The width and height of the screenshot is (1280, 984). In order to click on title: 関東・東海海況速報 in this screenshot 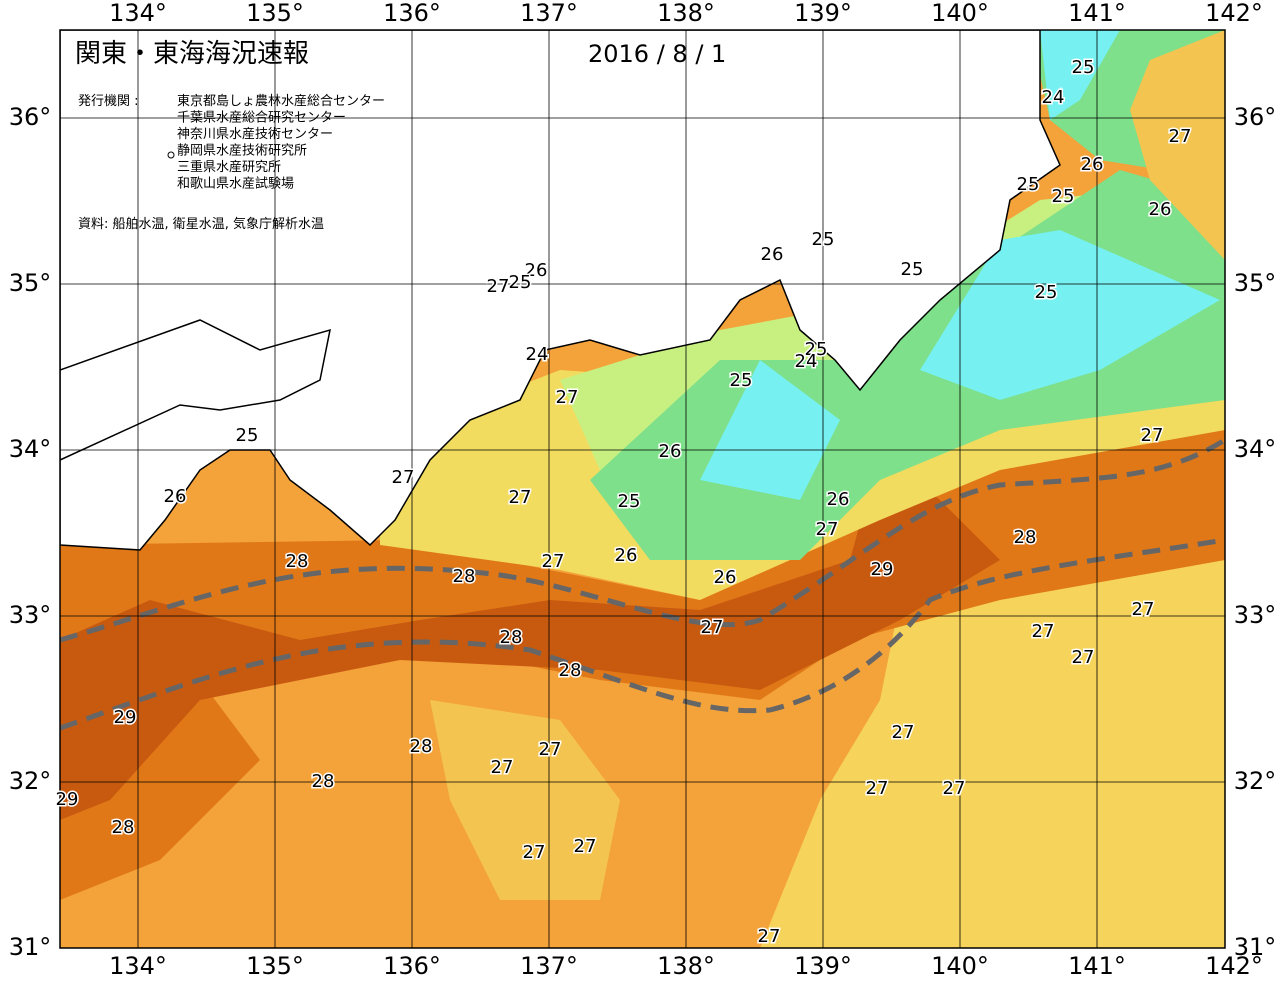, I will do `click(192, 54)`.